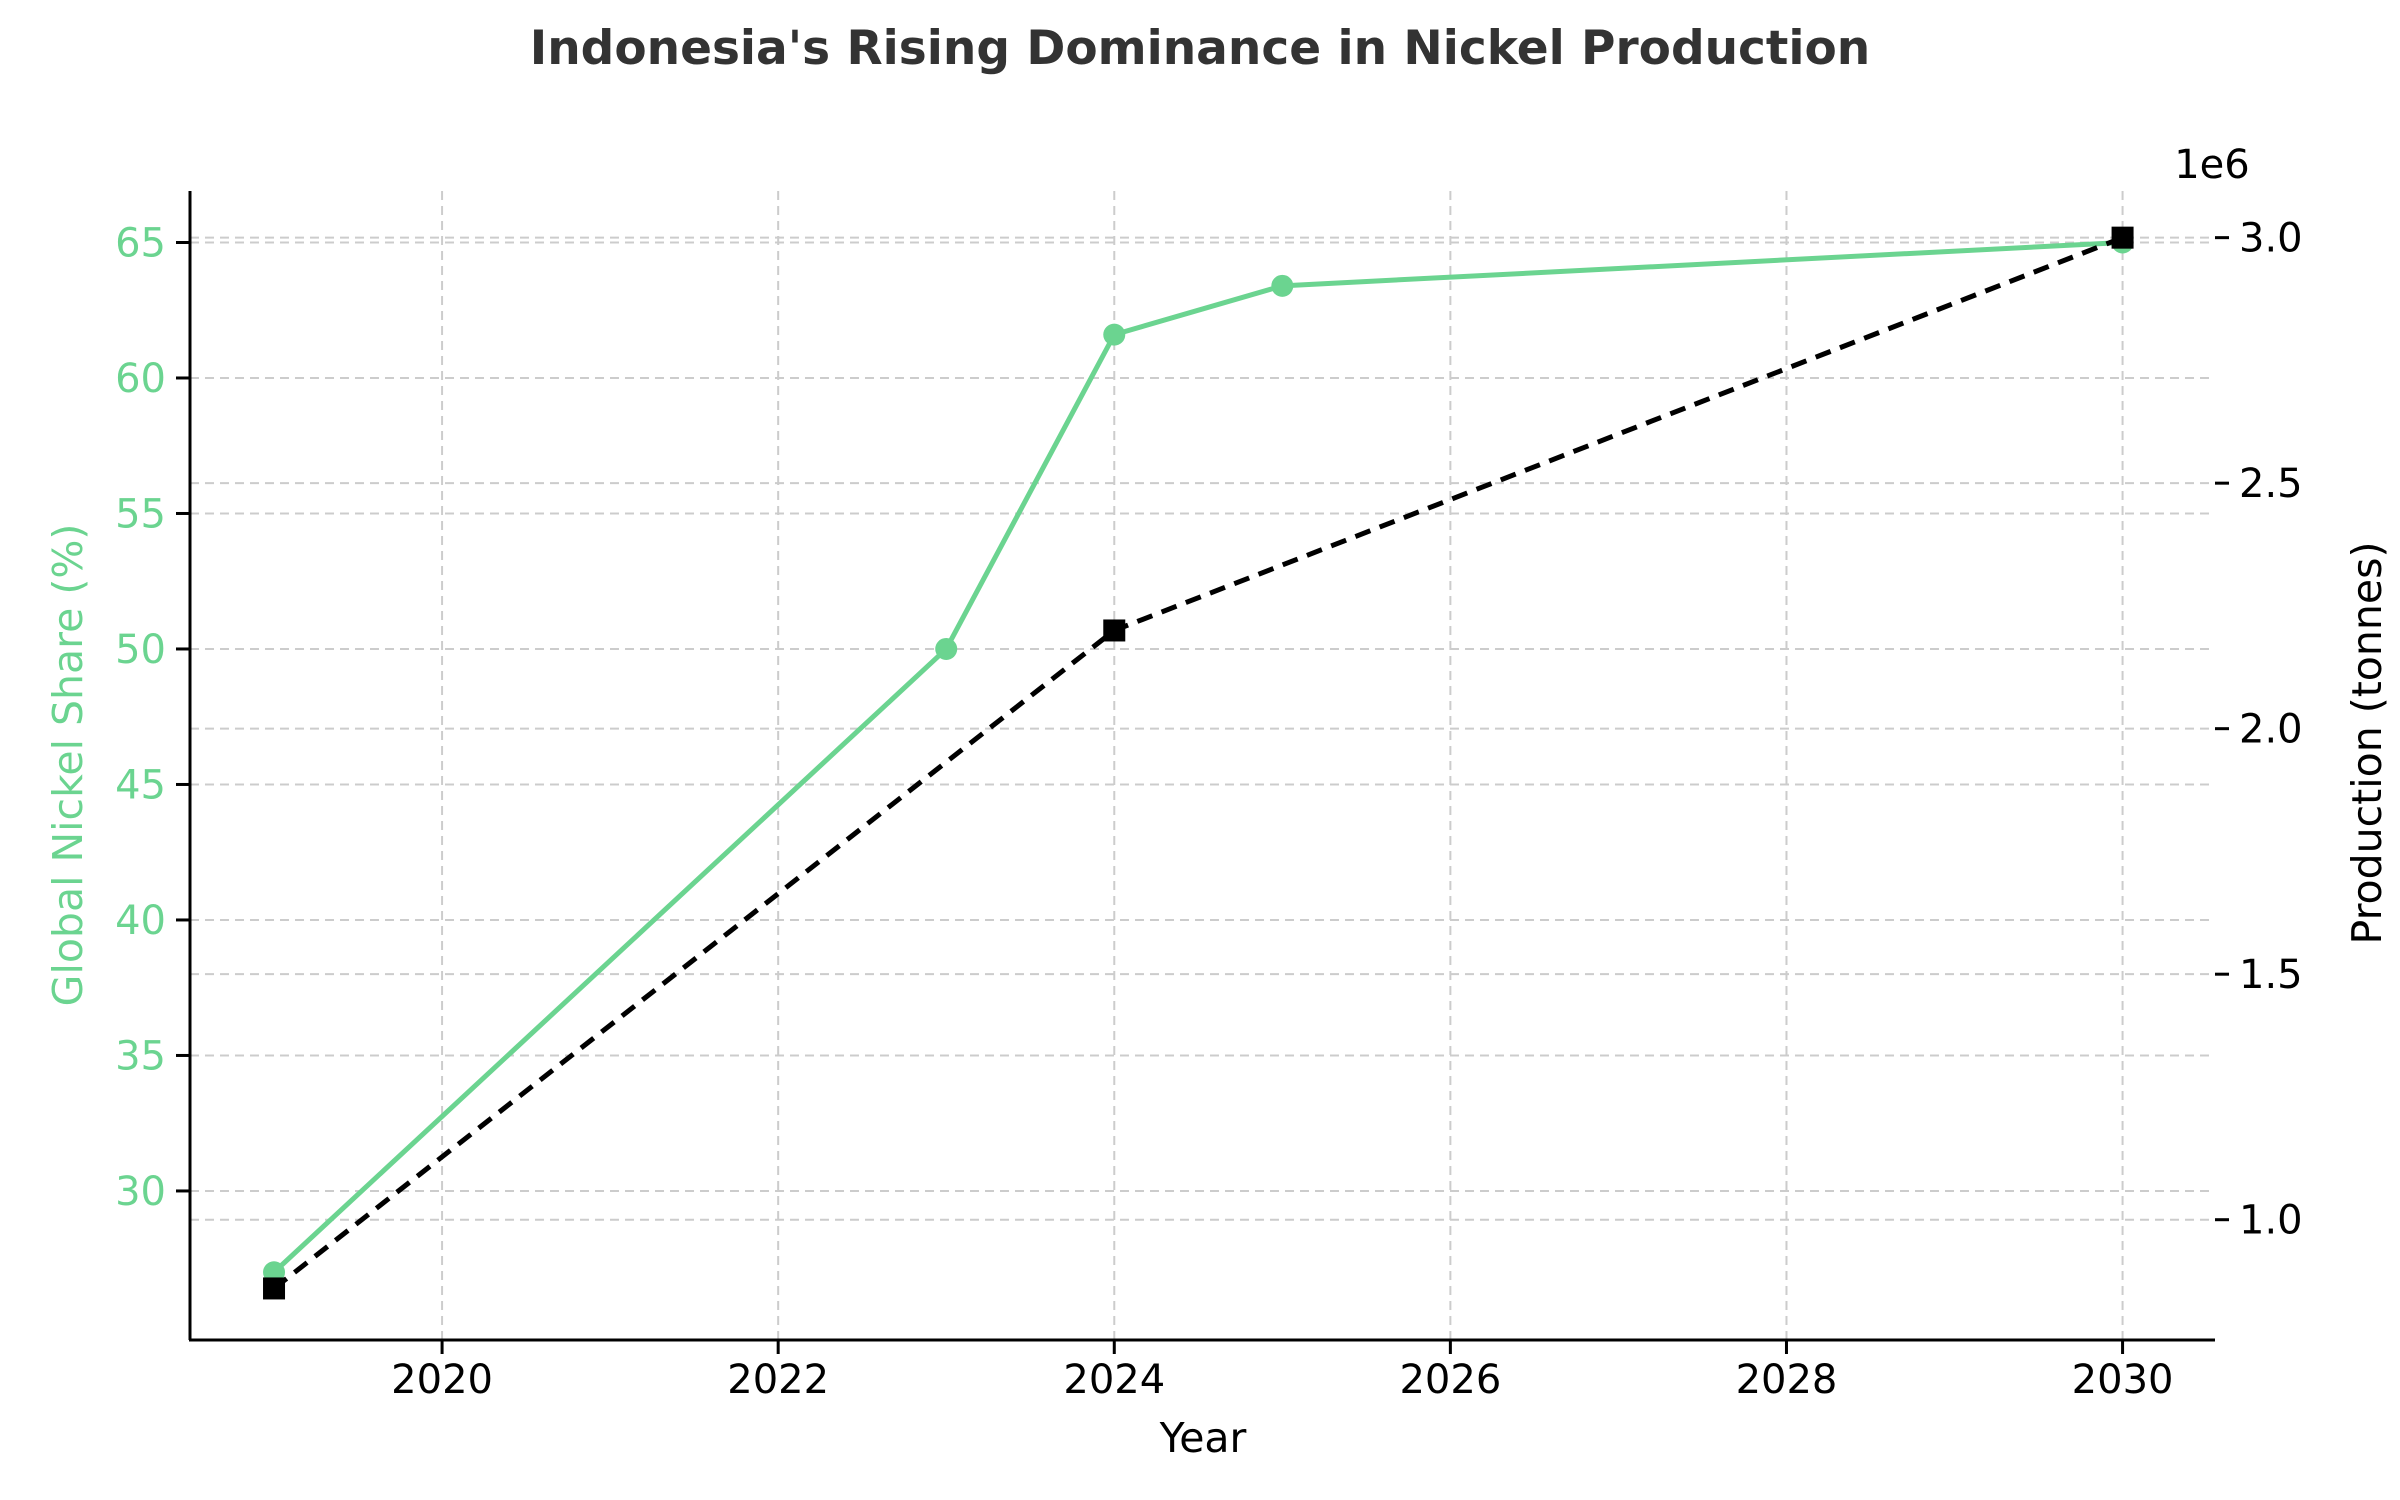 This screenshot has width=2400, height=1500. I want to click on y-right-axis-label: Production (tonnes), so click(2367, 743).